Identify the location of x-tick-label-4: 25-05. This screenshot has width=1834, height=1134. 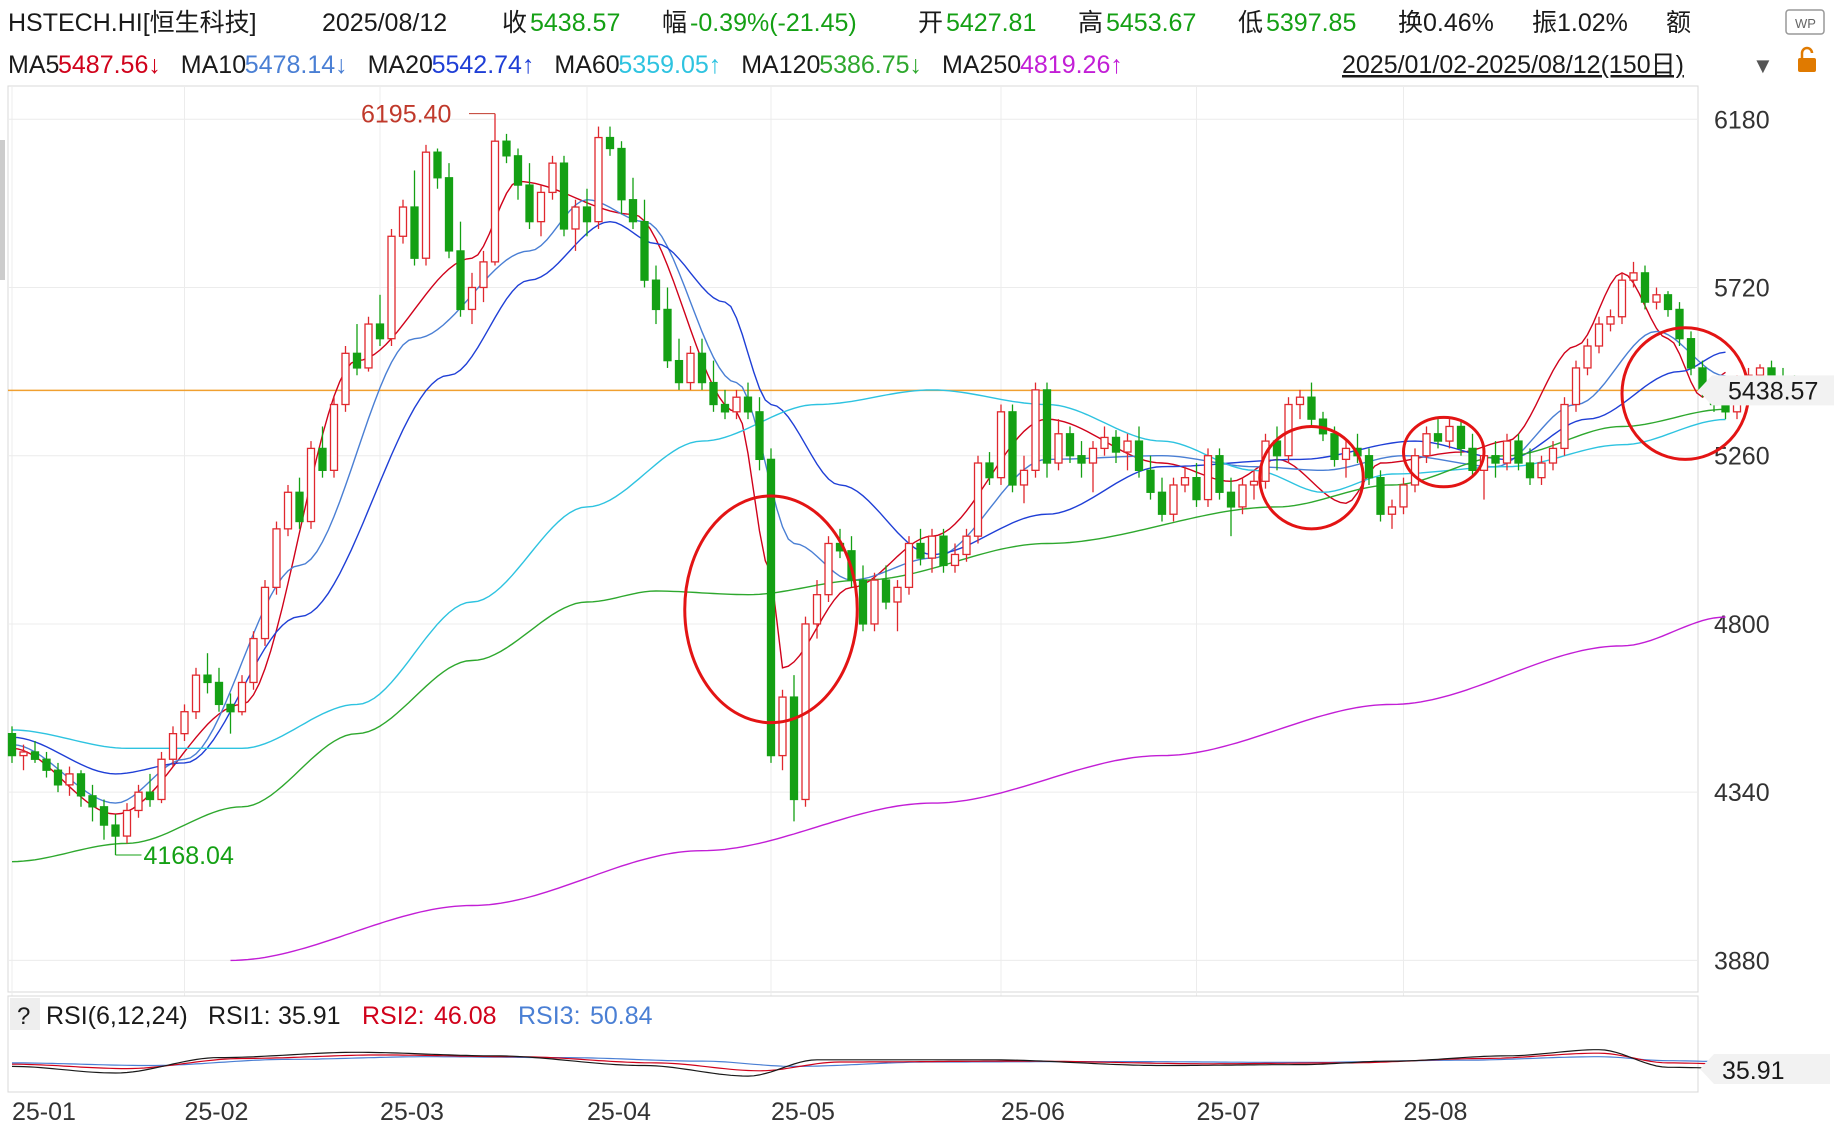
(803, 1112).